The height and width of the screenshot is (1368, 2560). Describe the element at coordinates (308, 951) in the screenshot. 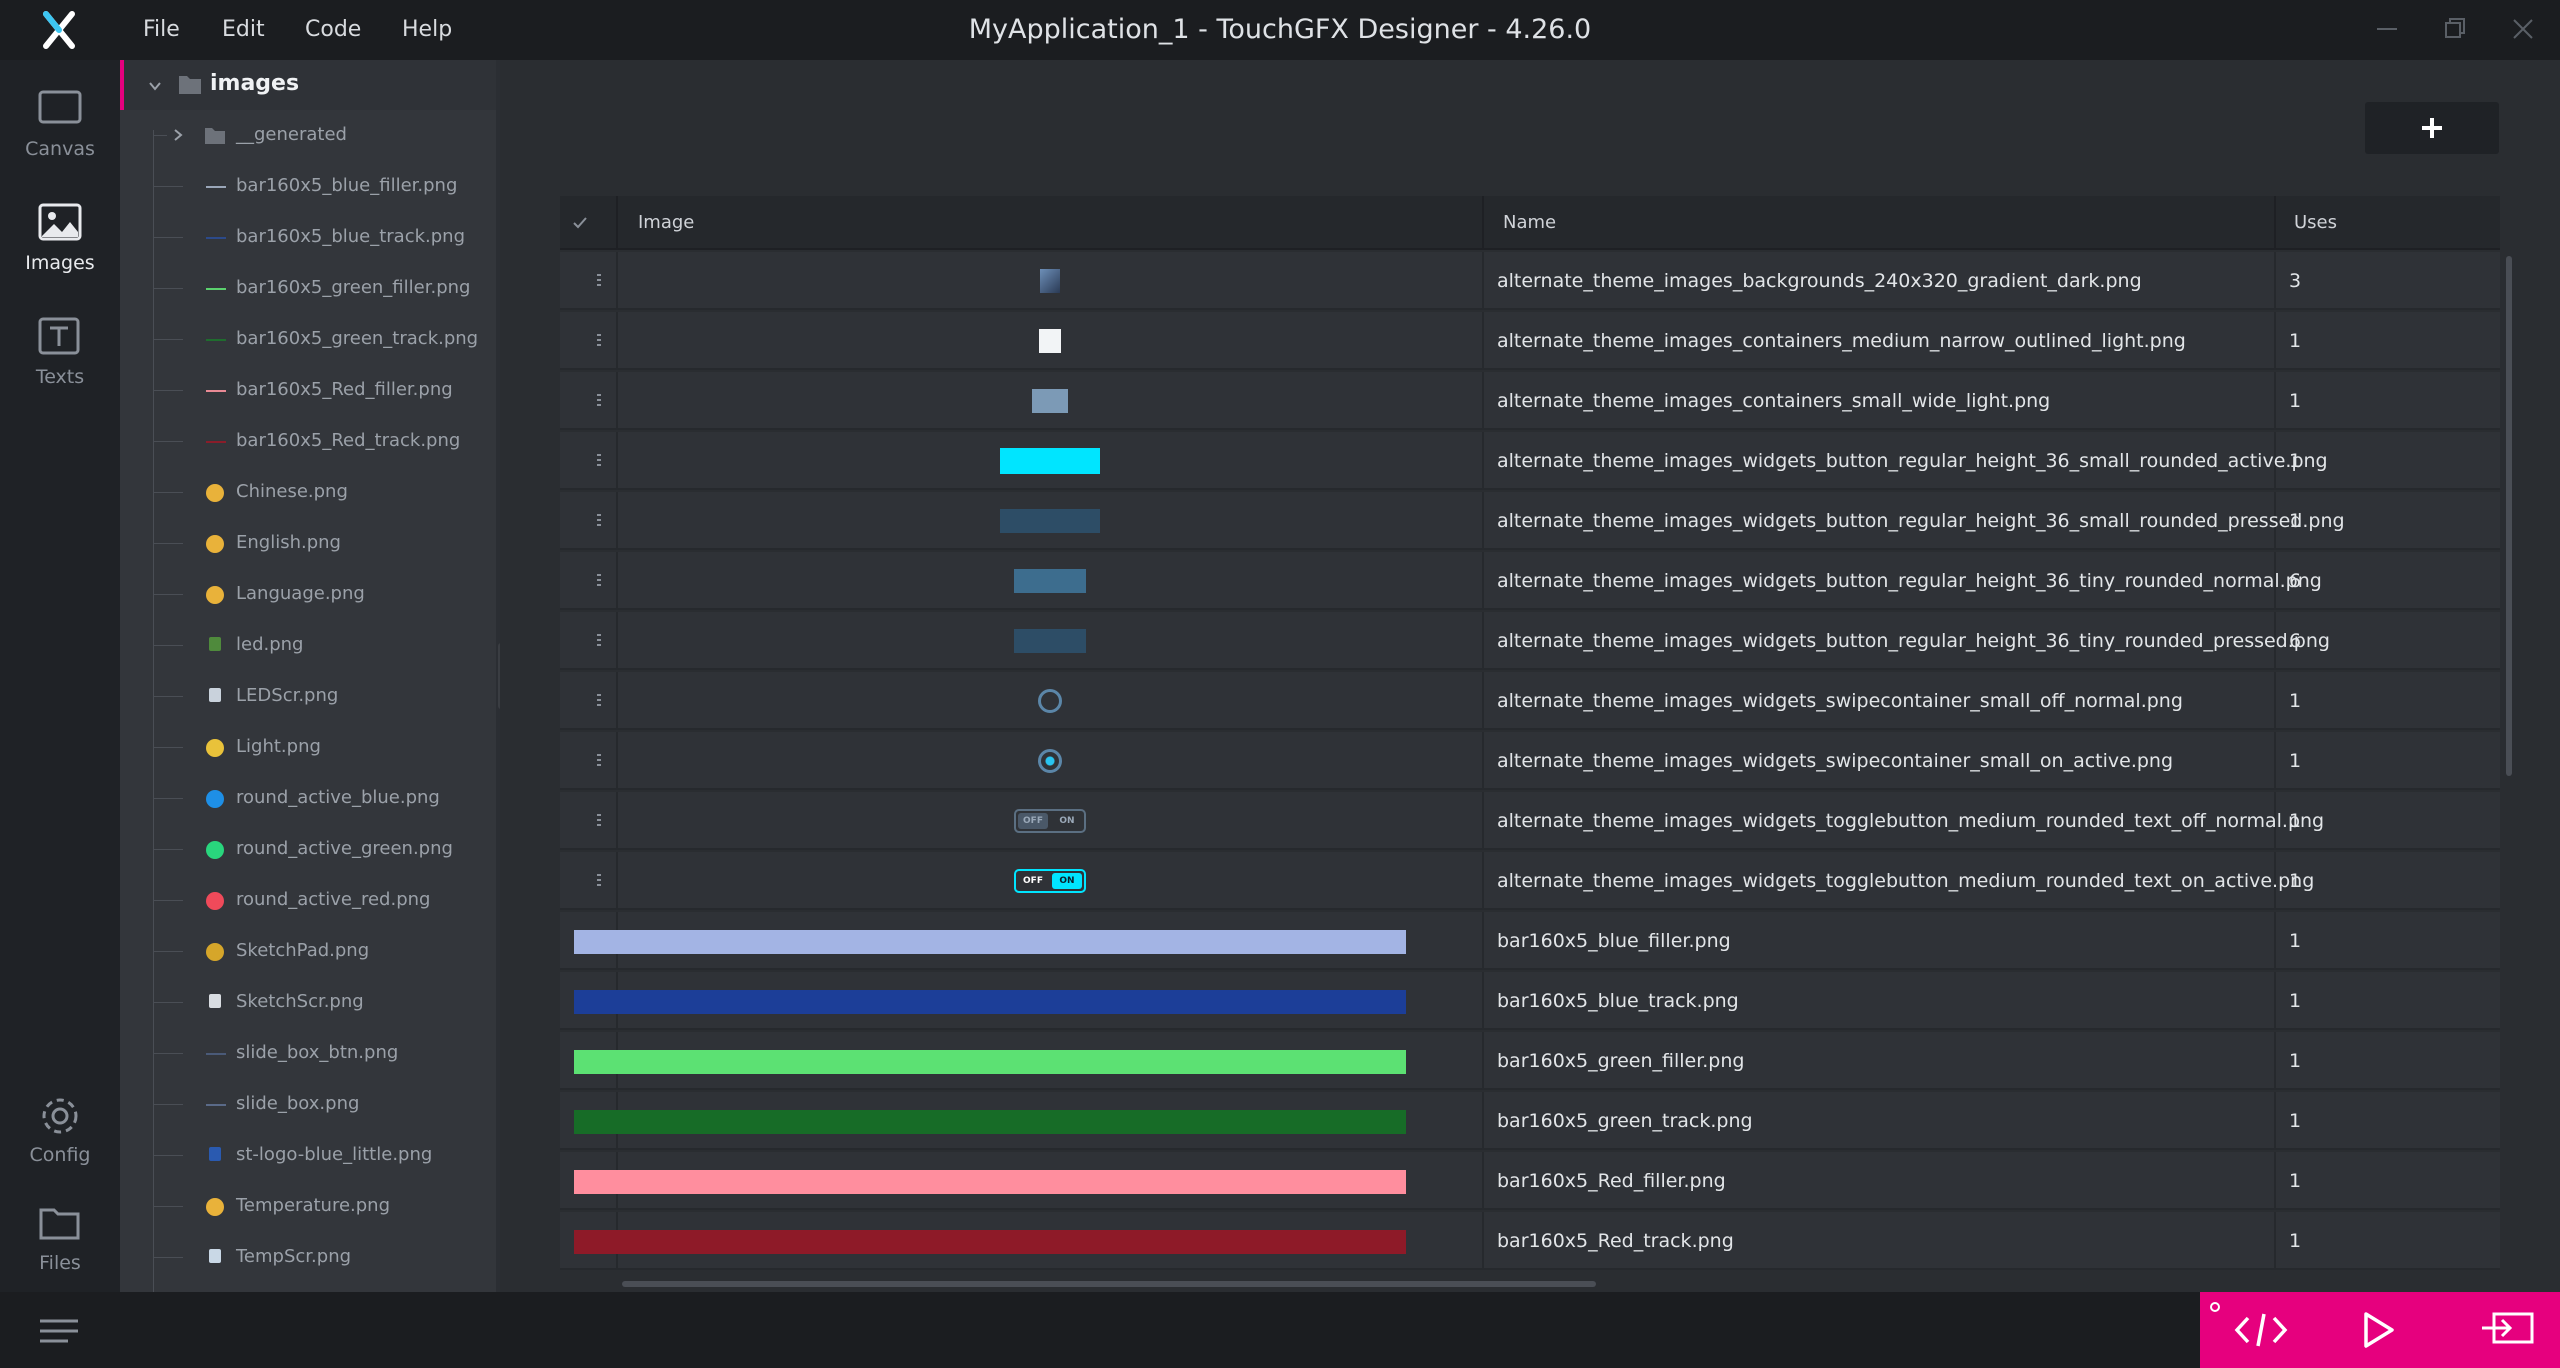

I see `tree-item: SketchPad.png` at that location.